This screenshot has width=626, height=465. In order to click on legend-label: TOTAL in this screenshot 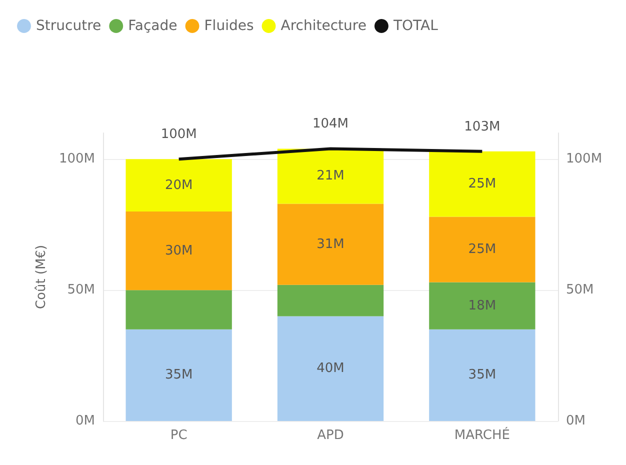, I will do `click(415, 26)`.